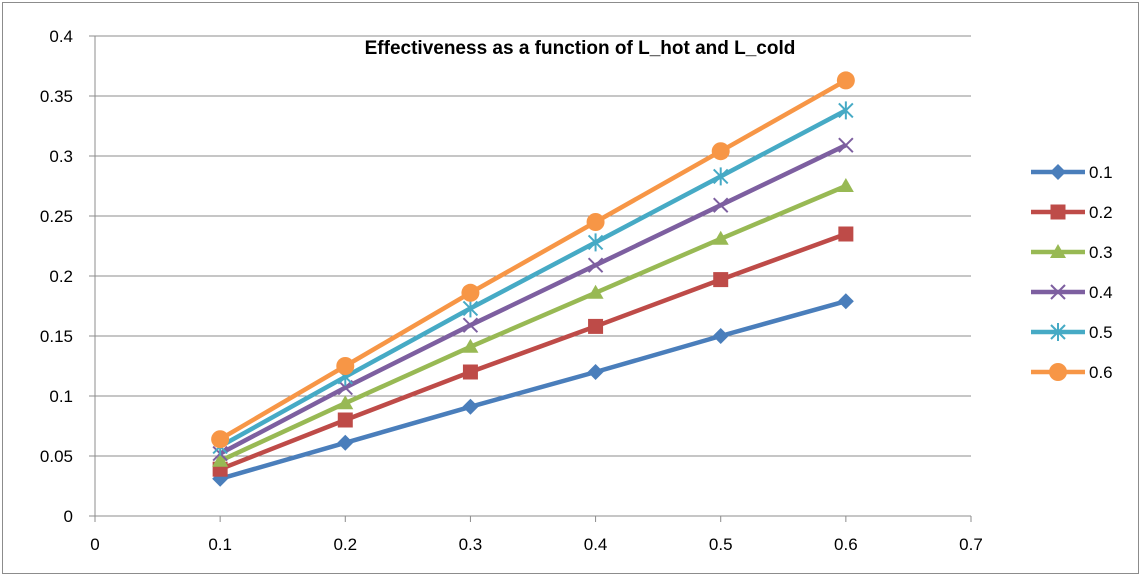 The width and height of the screenshot is (1143, 578). What do you see at coordinates (1072, 212) in the screenshot?
I see `legend-entry-2: 0.2` at bounding box center [1072, 212].